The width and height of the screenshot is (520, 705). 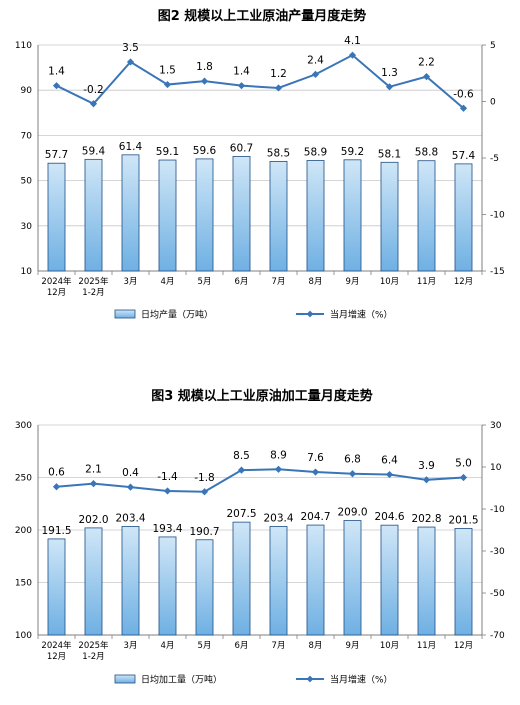 What do you see at coordinates (389, 73) in the screenshot?
I see `growth-value-label: 1.3` at bounding box center [389, 73].